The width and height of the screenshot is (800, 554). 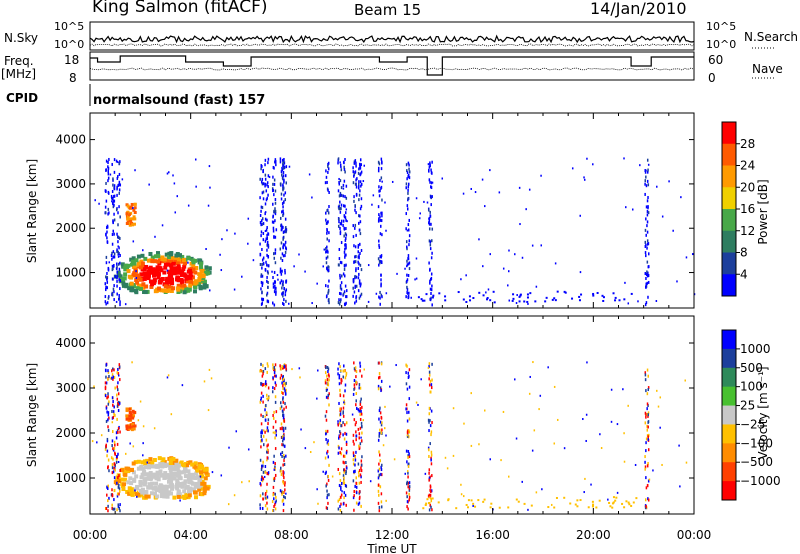 What do you see at coordinates (638, 9) in the screenshot?
I see `date-title: 14/Jan/2010` at bounding box center [638, 9].